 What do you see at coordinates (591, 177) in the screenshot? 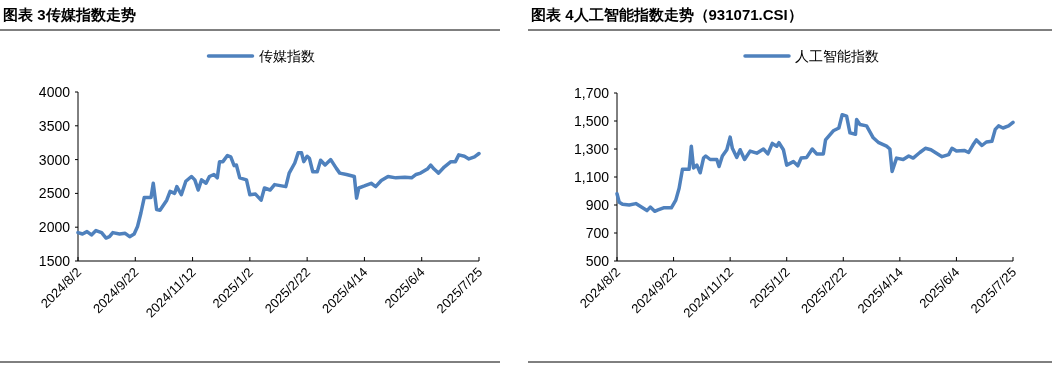
I see `y-tick-label: 1,100` at bounding box center [591, 177].